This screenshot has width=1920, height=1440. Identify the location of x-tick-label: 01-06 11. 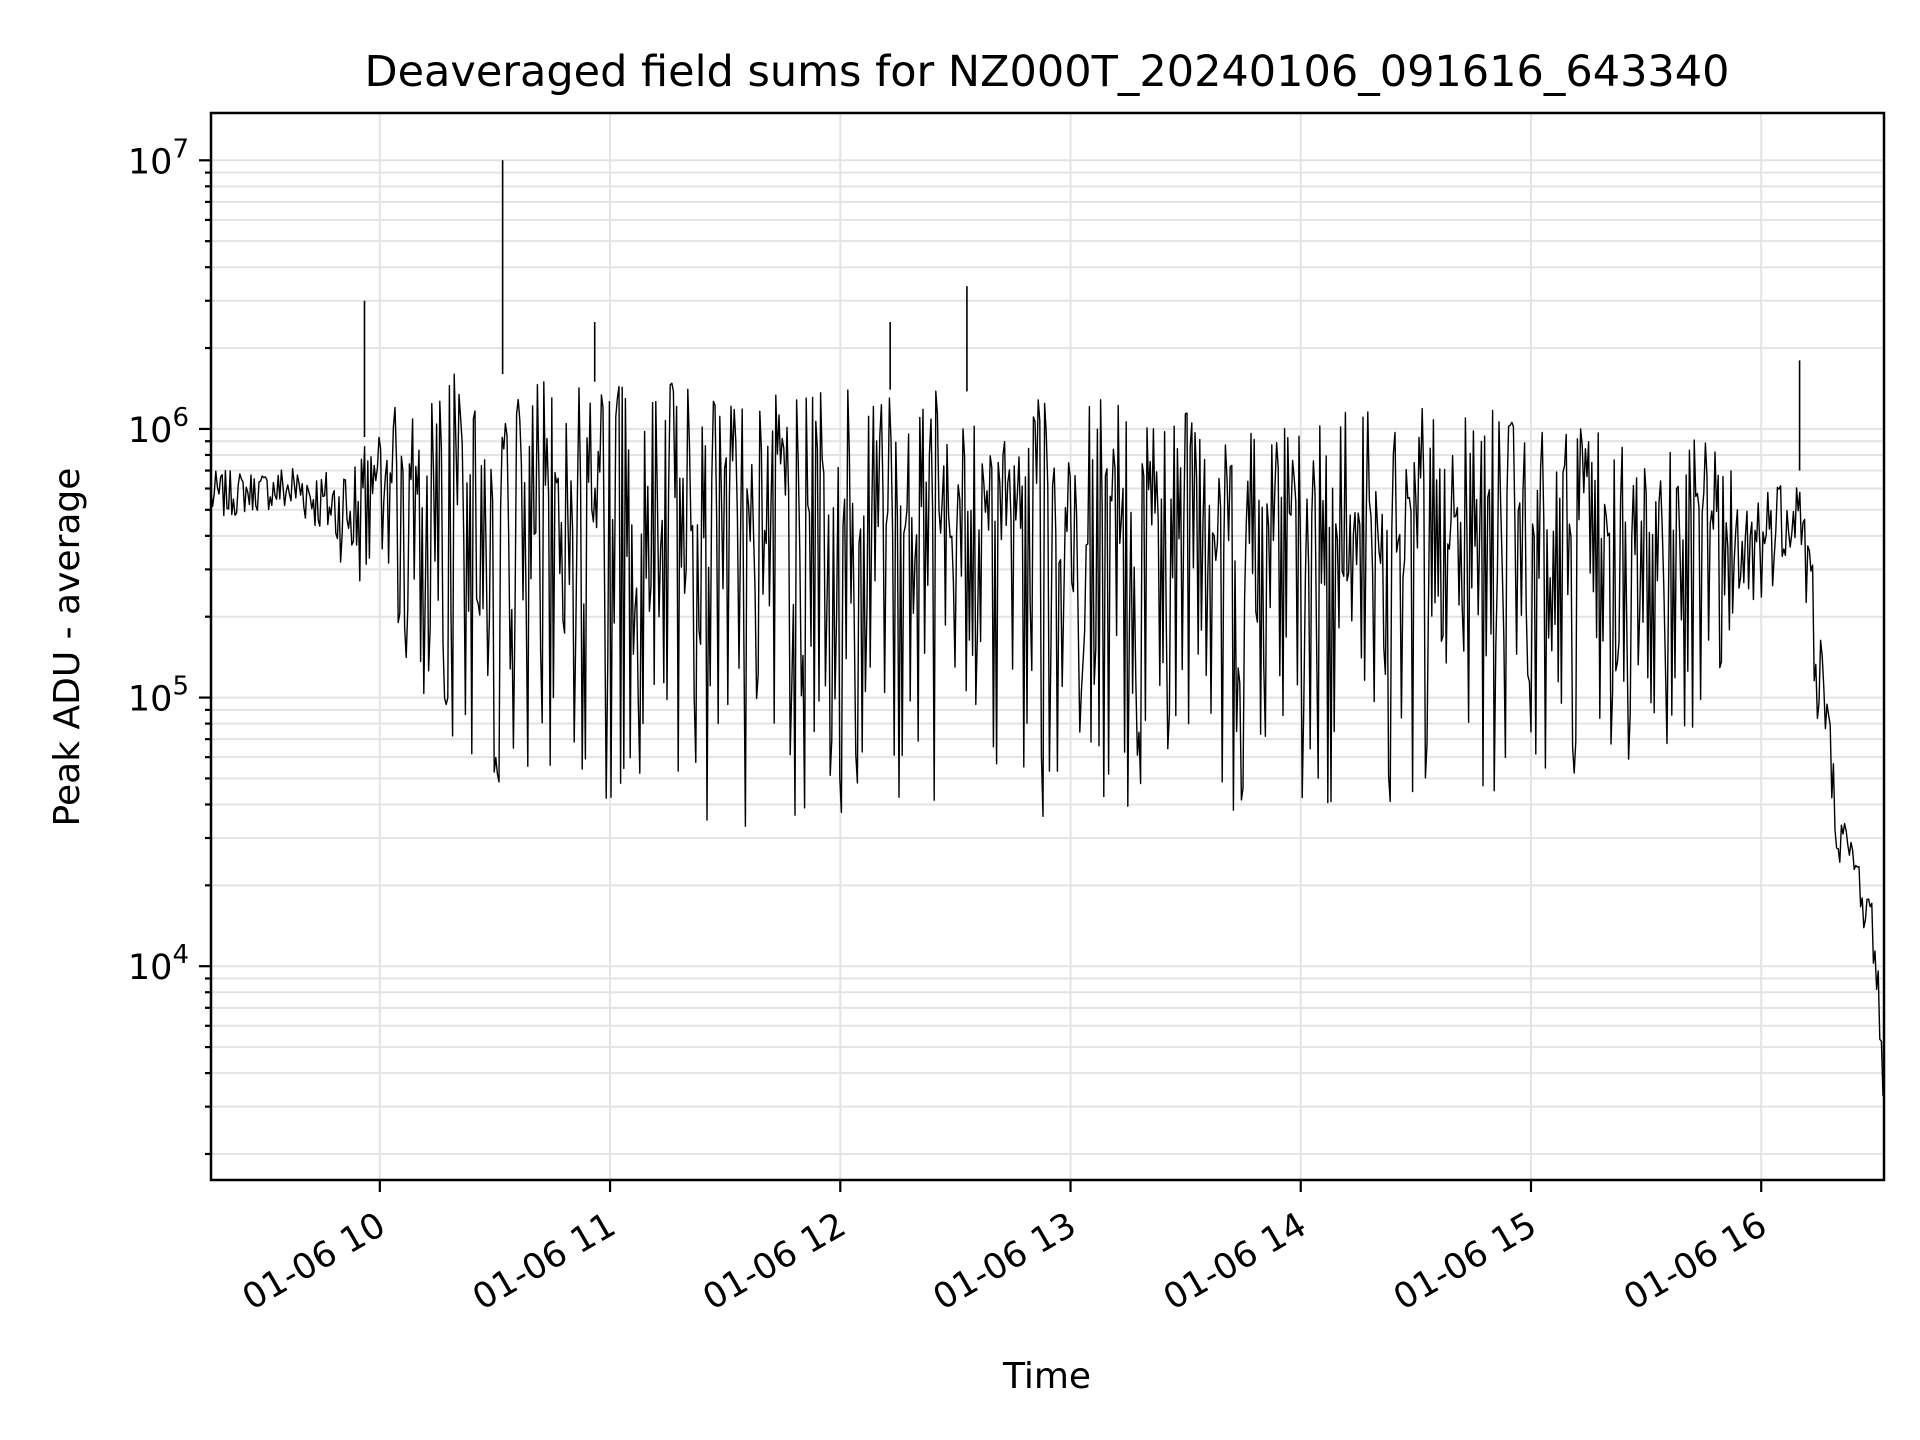
(544, 1261).